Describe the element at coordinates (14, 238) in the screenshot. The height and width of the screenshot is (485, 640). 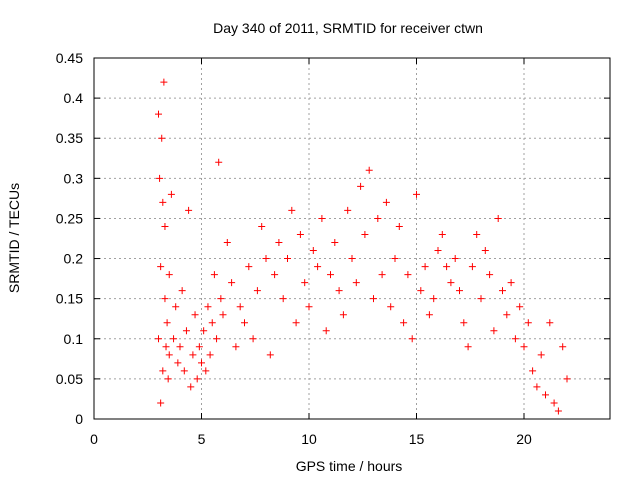
I see `y-axis-title: SRMTID / TECUs` at that location.